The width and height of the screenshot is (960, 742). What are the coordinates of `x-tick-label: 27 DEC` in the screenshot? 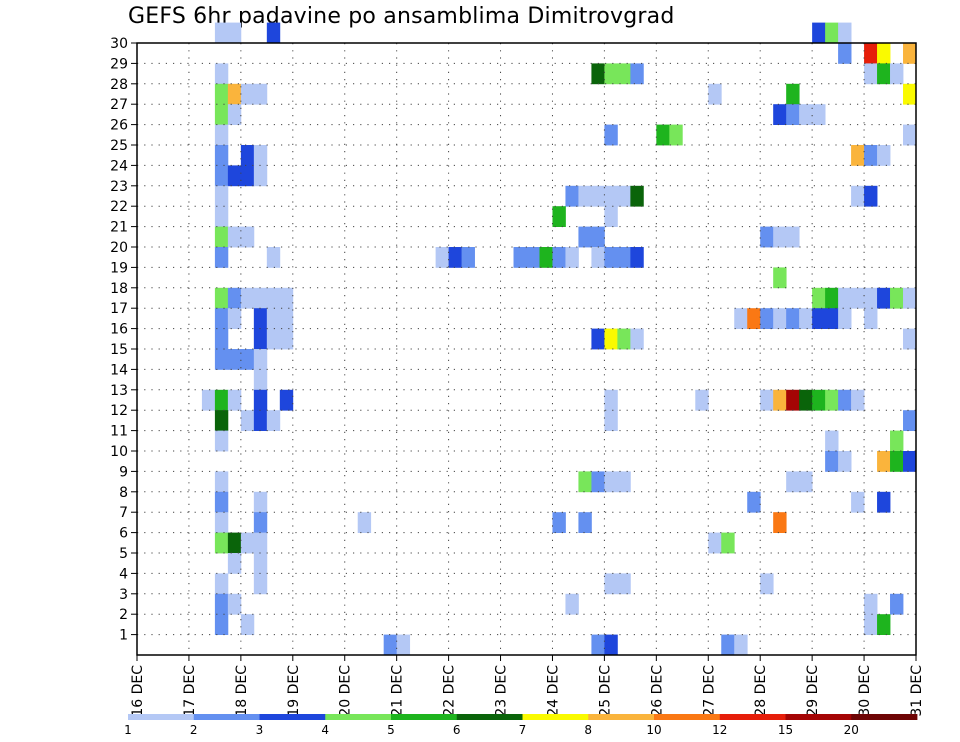 It's located at (709, 691).